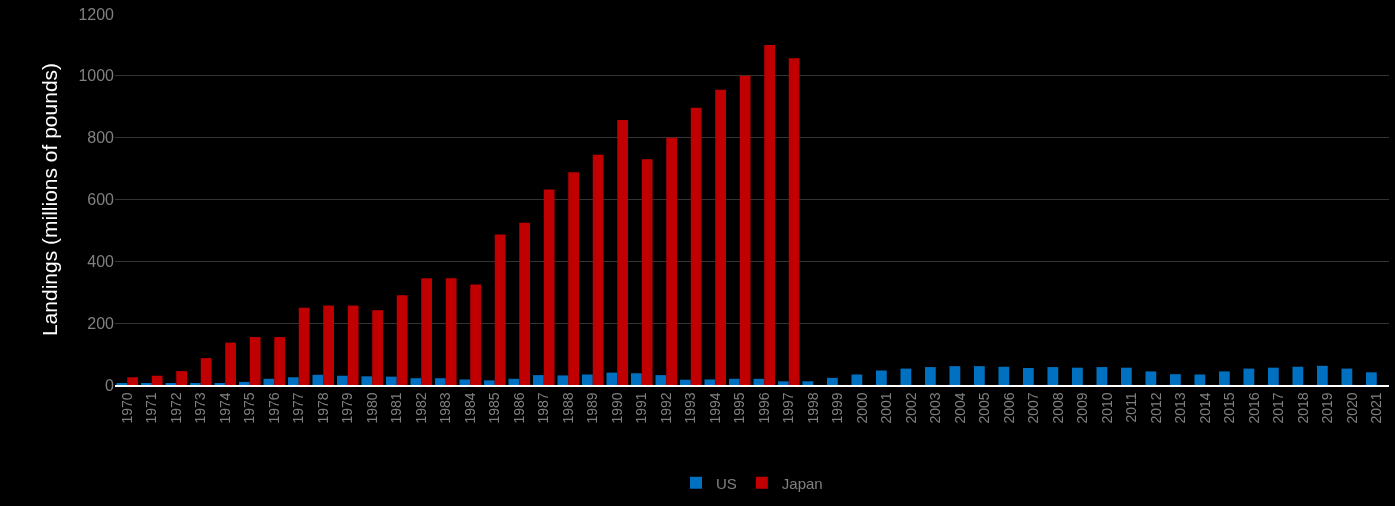 Image resolution: width=1395 pixels, height=506 pixels. I want to click on x-tick-label: 2014, so click(1204, 408).